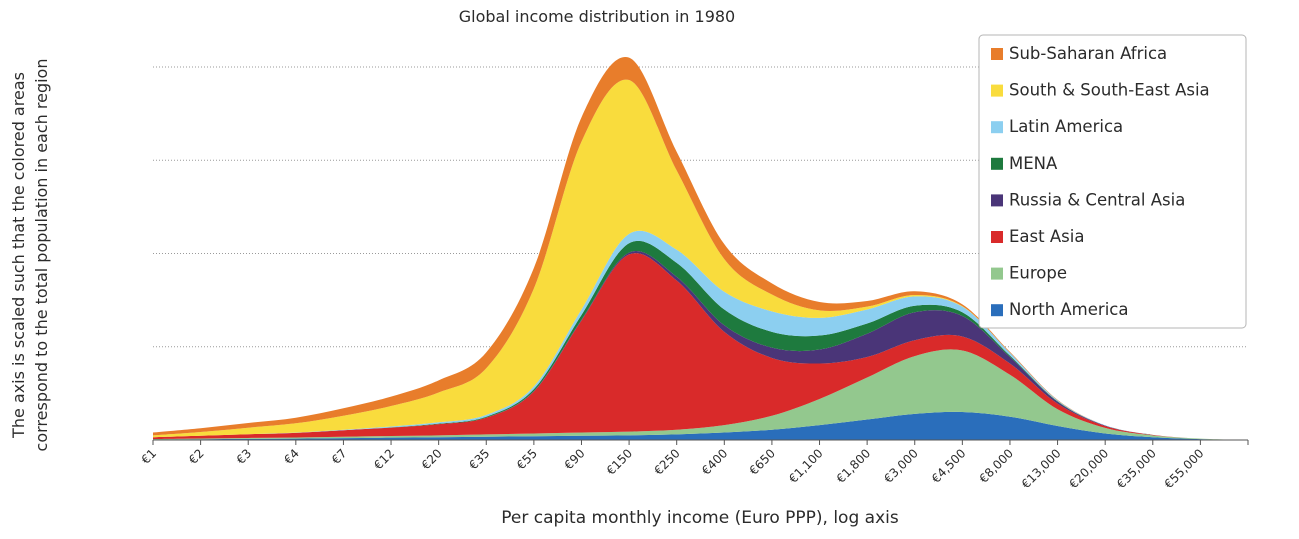 This screenshot has height=539, width=1299. What do you see at coordinates (1033, 163) in the screenshot?
I see `legend-label-mena: MENA` at bounding box center [1033, 163].